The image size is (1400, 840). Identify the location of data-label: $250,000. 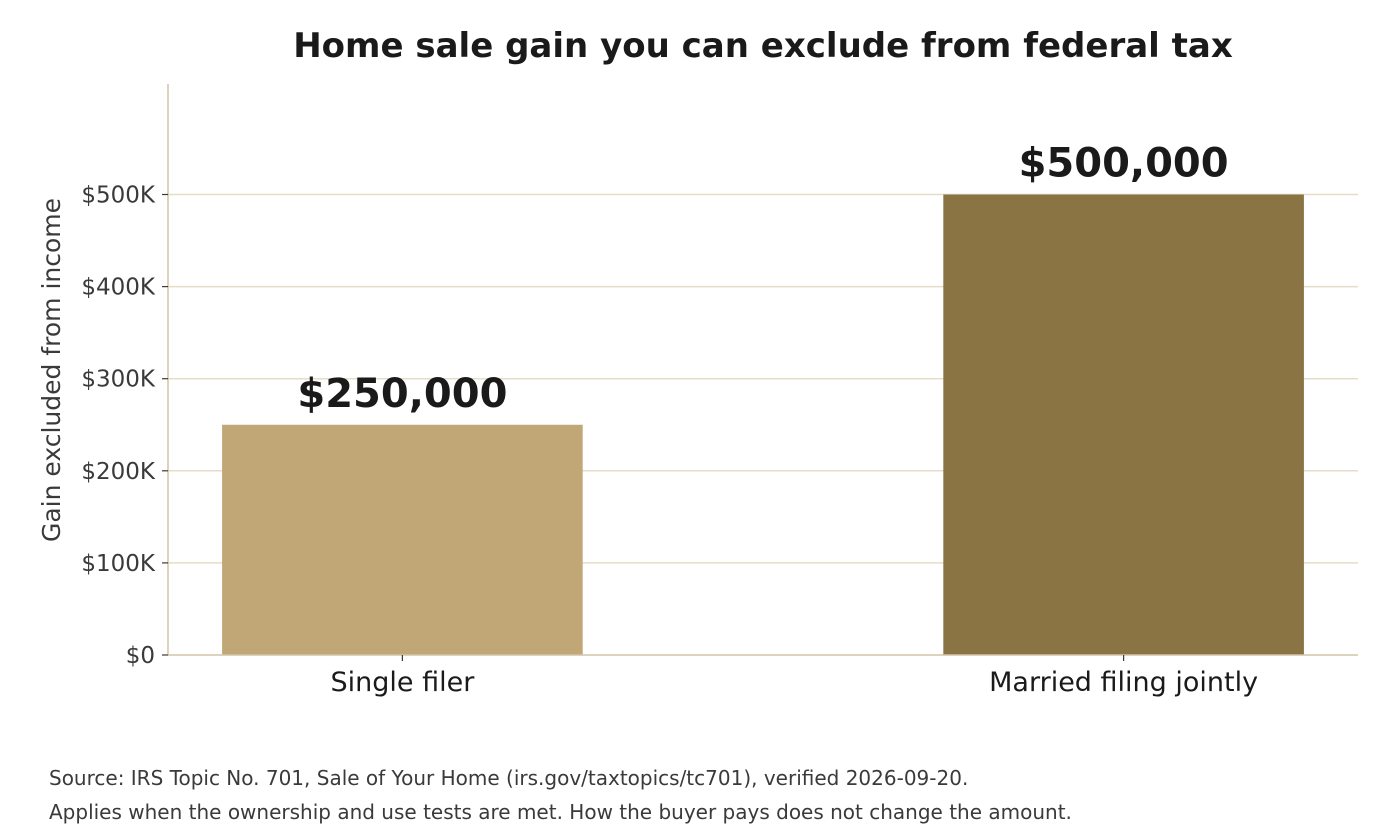
(402, 394).